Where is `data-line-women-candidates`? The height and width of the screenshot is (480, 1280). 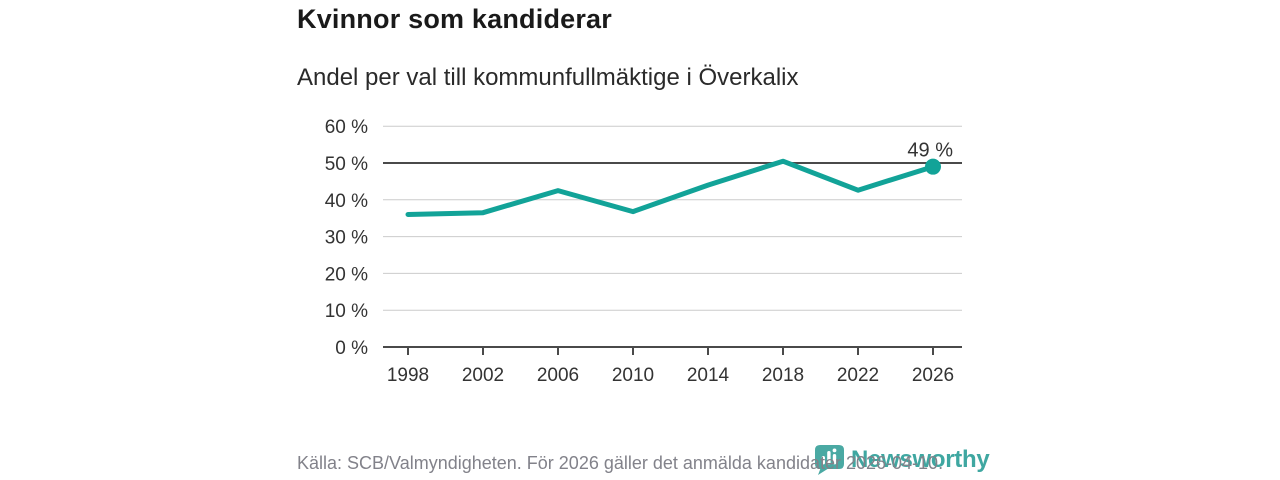
data-line-women-candidates is located at coordinates (670, 187).